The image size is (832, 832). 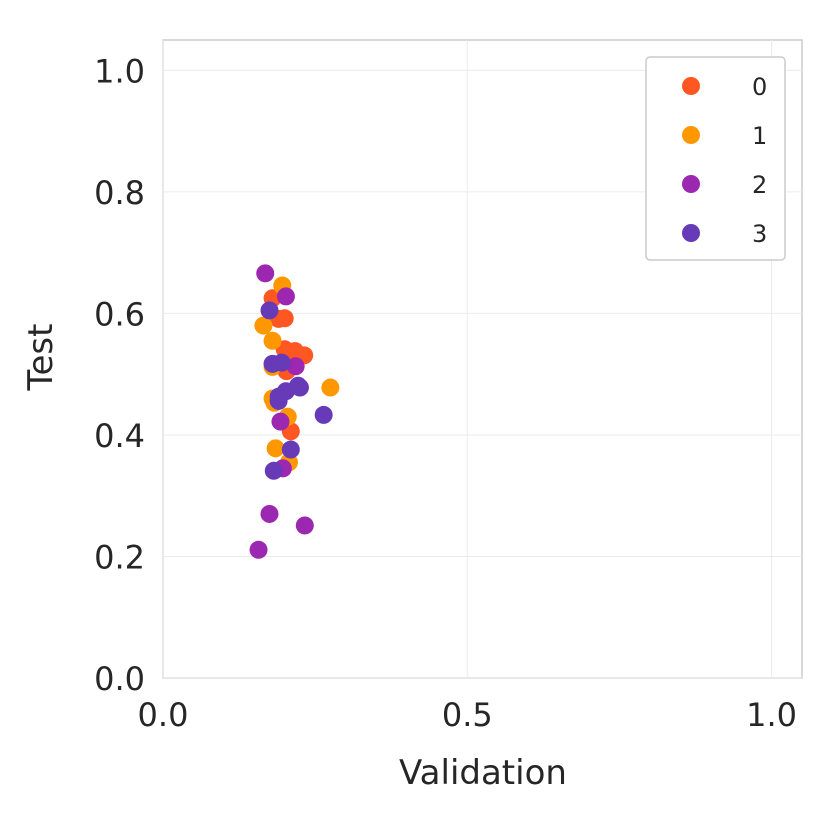 What do you see at coordinates (771, 715) in the screenshot?
I see `x-tick-label: 1.0` at bounding box center [771, 715].